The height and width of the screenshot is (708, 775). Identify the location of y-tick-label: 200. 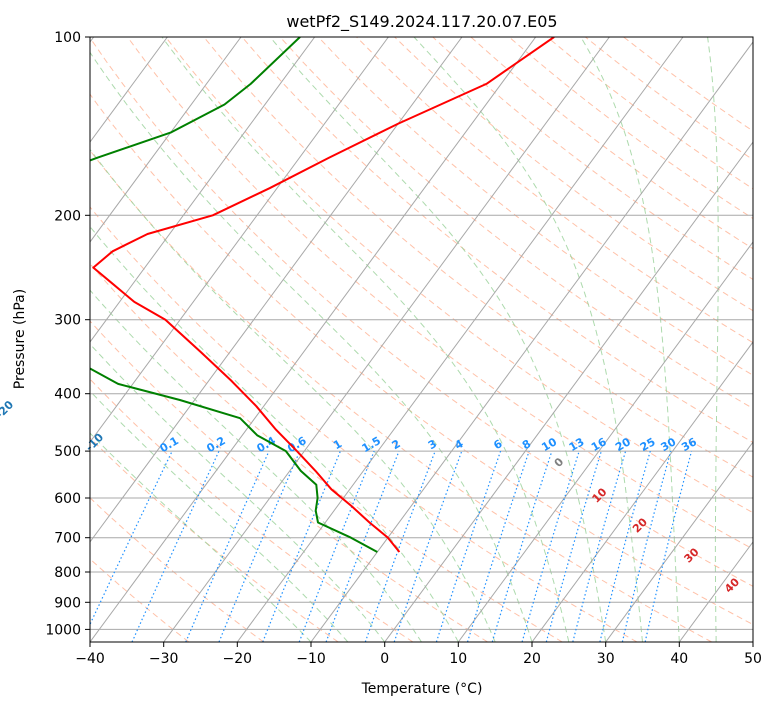
(67, 216).